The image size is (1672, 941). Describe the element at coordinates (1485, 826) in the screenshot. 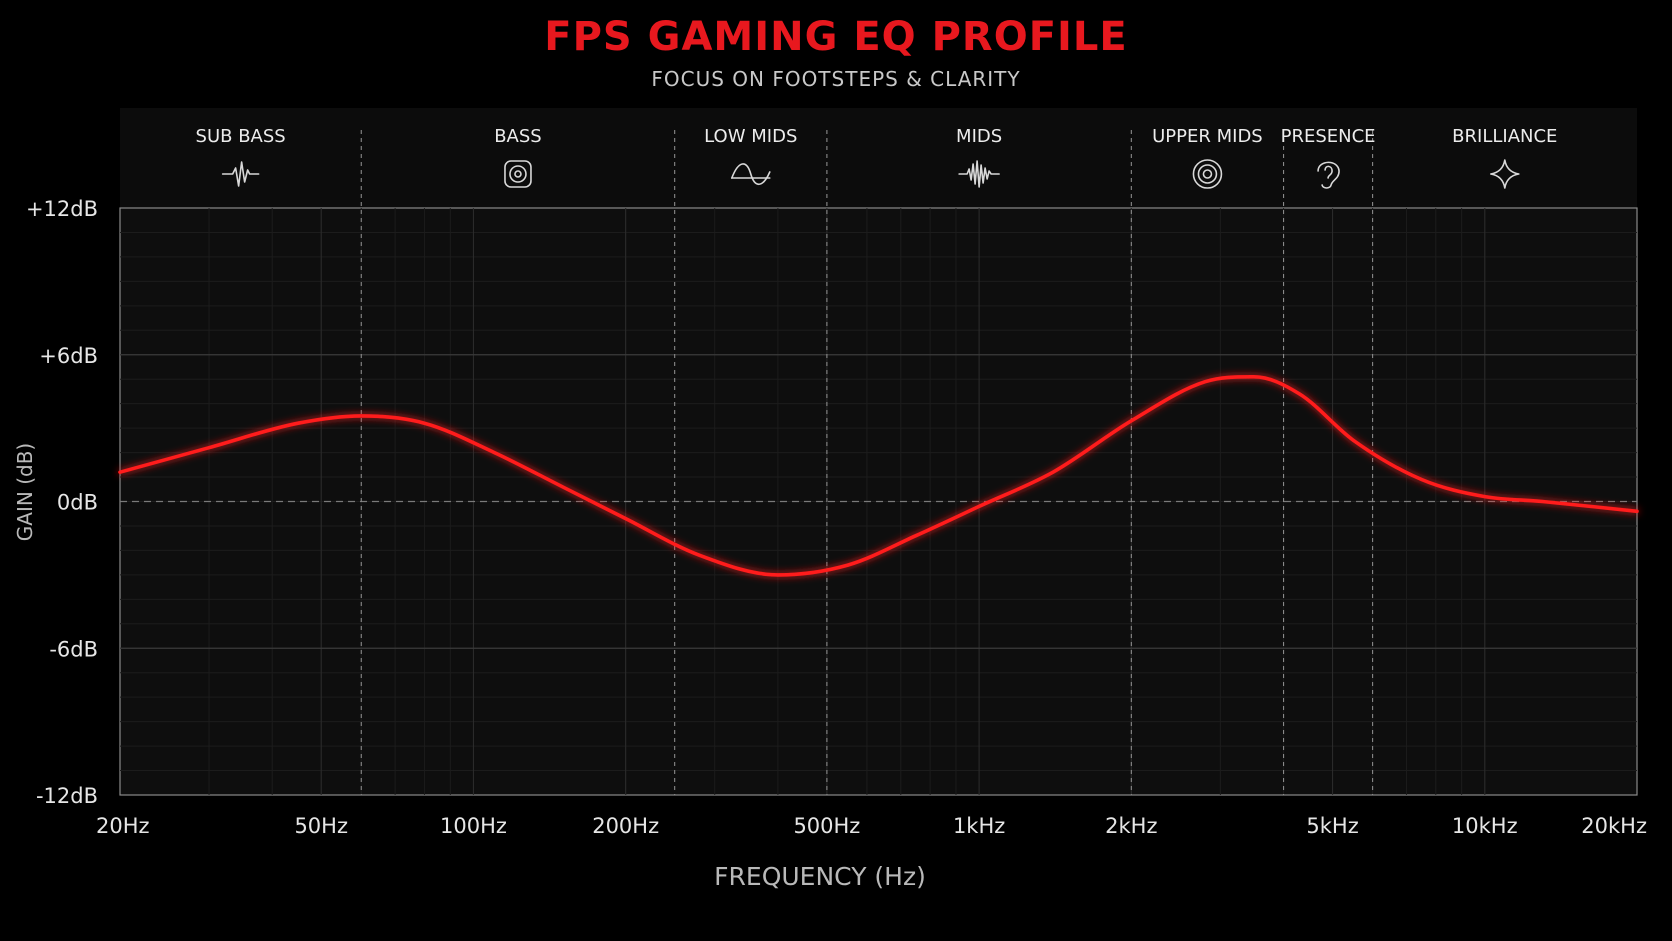

I see `x-tick-label: 10kHz` at that location.